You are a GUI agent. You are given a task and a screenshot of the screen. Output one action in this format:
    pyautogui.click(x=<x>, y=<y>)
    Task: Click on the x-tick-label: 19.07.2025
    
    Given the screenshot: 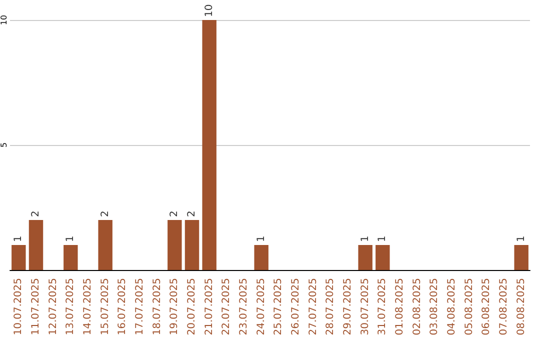 What is the action you would take?
    pyautogui.click(x=174, y=307)
    